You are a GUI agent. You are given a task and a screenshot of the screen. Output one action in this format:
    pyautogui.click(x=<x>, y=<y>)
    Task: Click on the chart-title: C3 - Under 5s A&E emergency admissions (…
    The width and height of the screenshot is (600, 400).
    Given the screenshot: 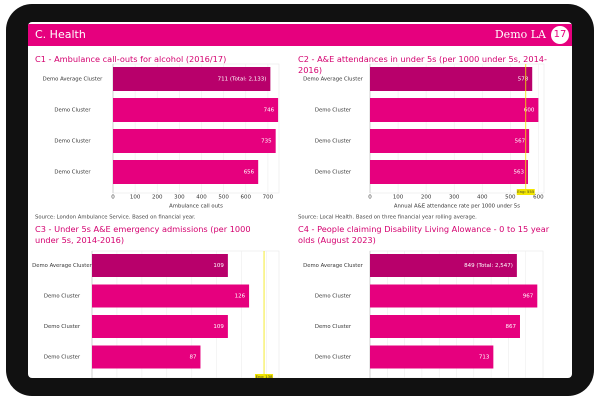 What is the action you would take?
    pyautogui.click(x=143, y=234)
    